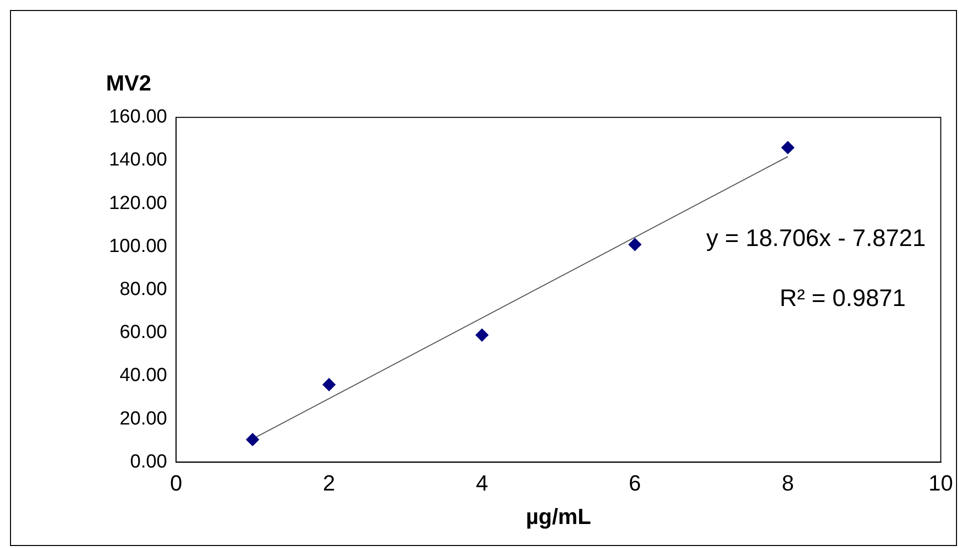 The height and width of the screenshot is (548, 959). Describe the element at coordinates (144, 289) in the screenshot. I see `y-tick-label: 80.00` at that location.